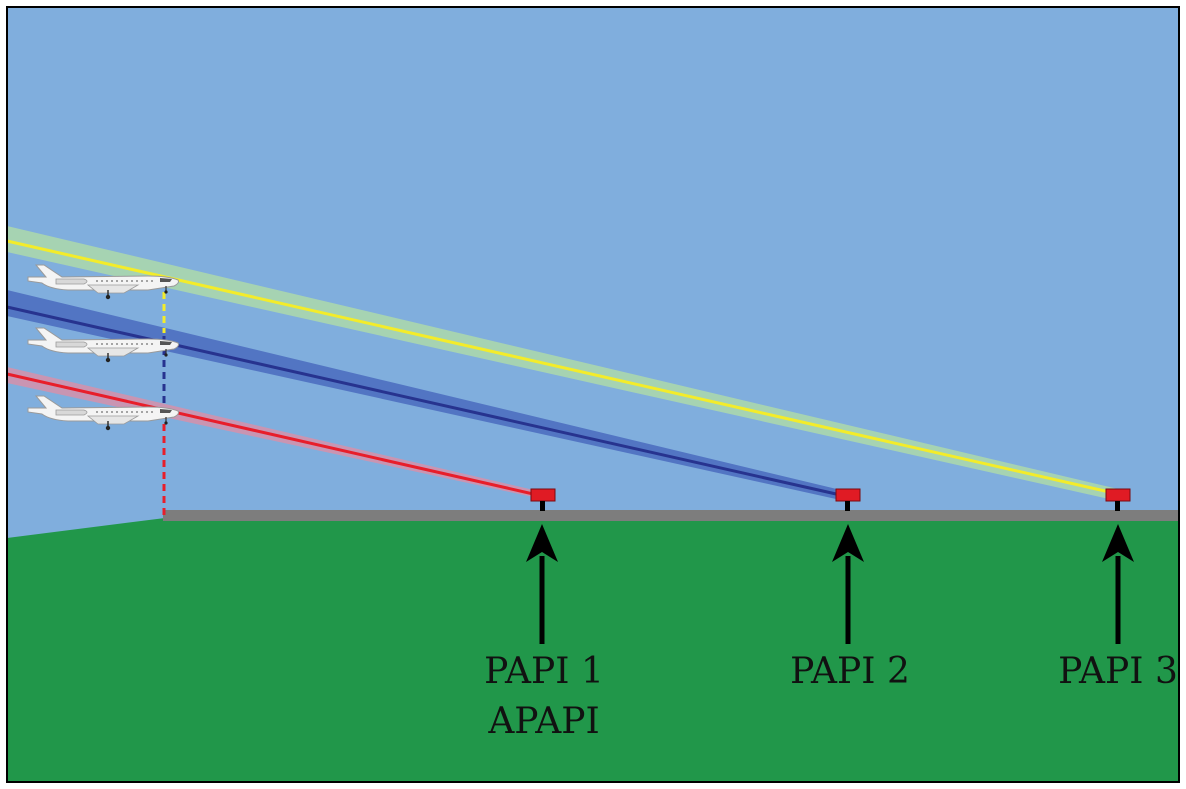 The height and width of the screenshot is (789, 1186). I want to click on papi1-label: PAPI 1, so click(544, 671).